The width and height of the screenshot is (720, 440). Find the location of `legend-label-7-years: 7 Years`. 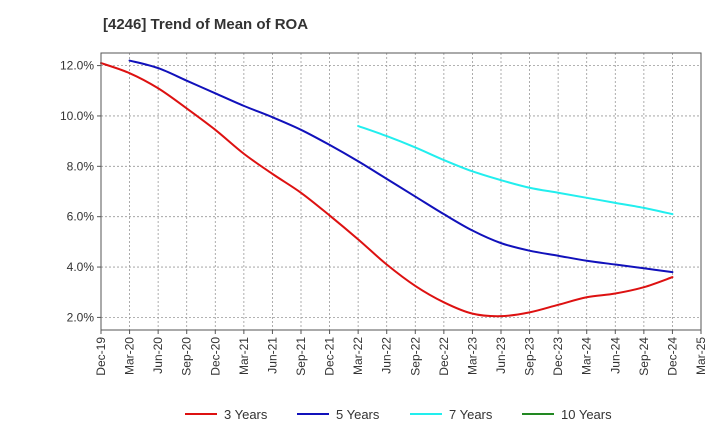

legend-label-7-years: 7 Years is located at coordinates (471, 414).